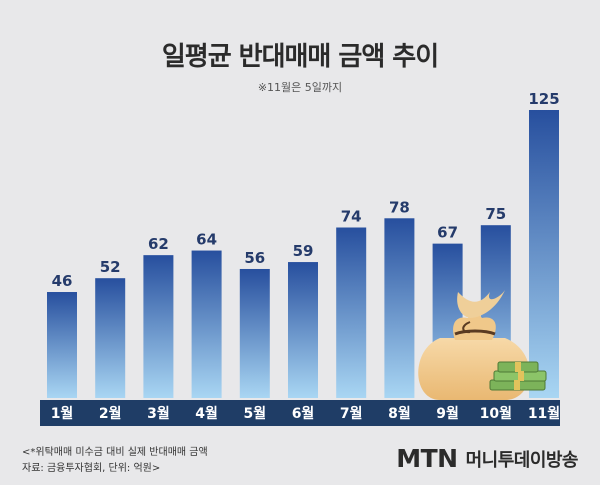 This screenshot has height=485, width=600. What do you see at coordinates (303, 251) in the screenshot?
I see `value-label-6: 59` at bounding box center [303, 251].